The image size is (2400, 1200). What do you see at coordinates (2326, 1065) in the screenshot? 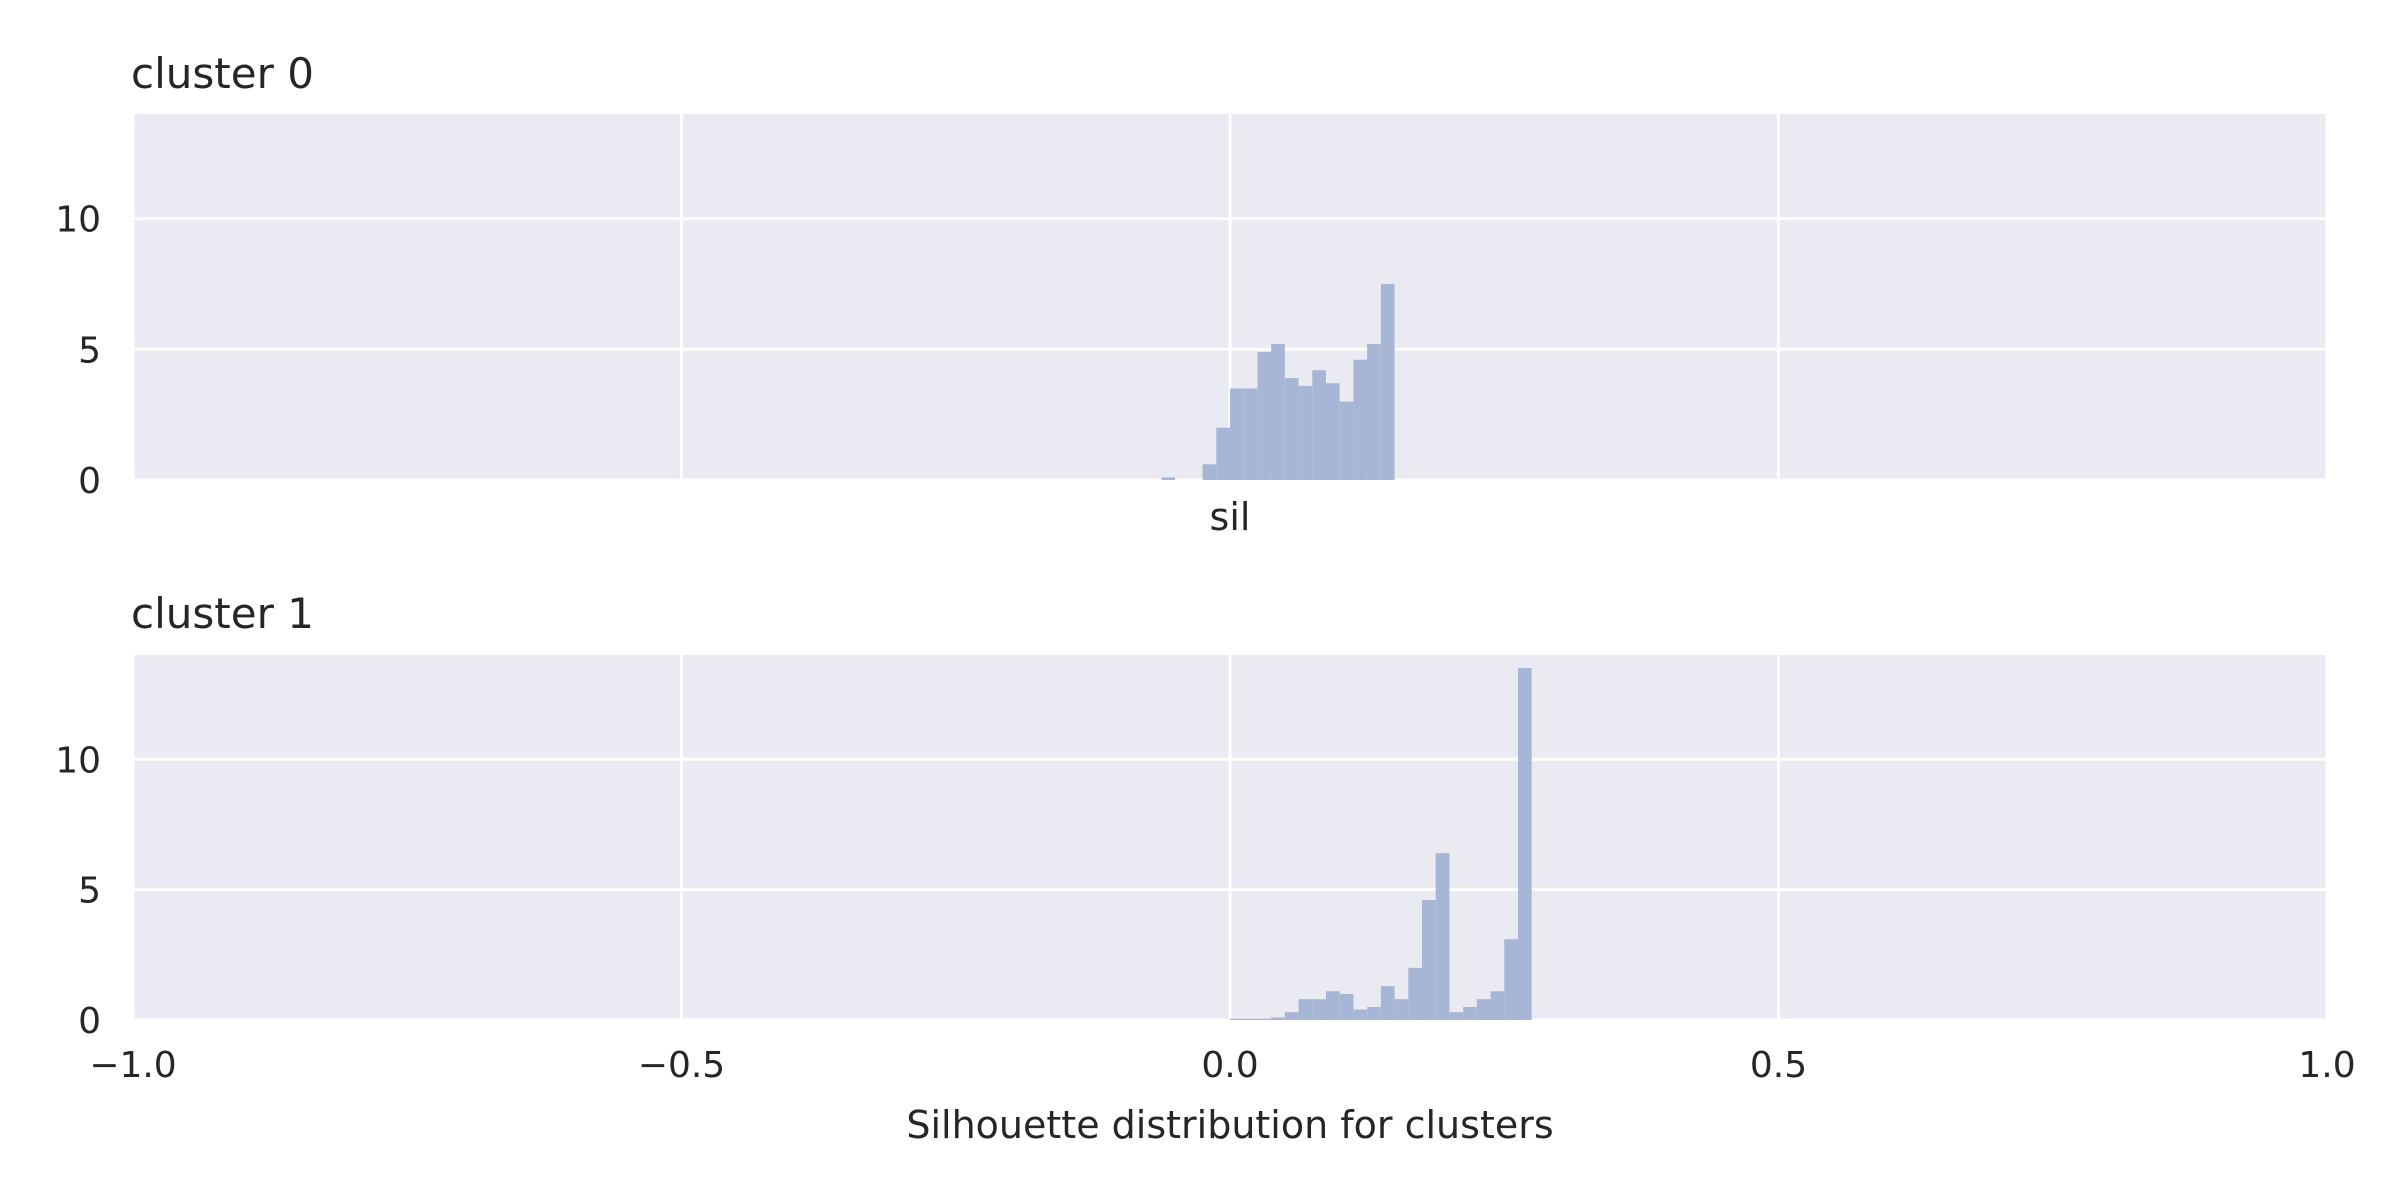
I see `cluster-1-xtick-label: 1.0` at bounding box center [2326, 1065].